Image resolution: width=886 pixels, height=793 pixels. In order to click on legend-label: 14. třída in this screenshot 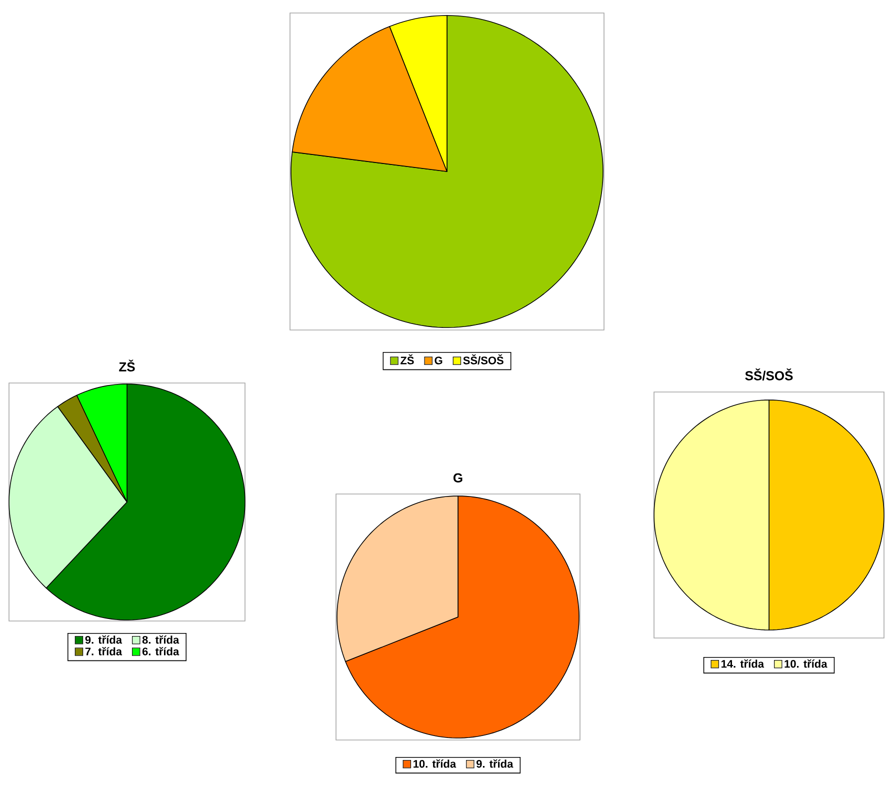, I will do `click(742, 663)`.